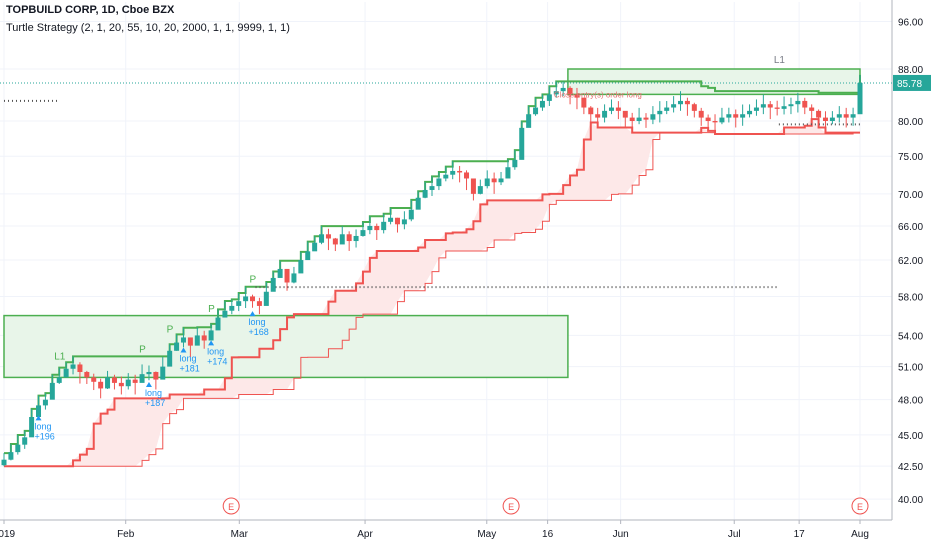 This screenshot has width=932, height=555. I want to click on l1-marker: L1, so click(60, 357).